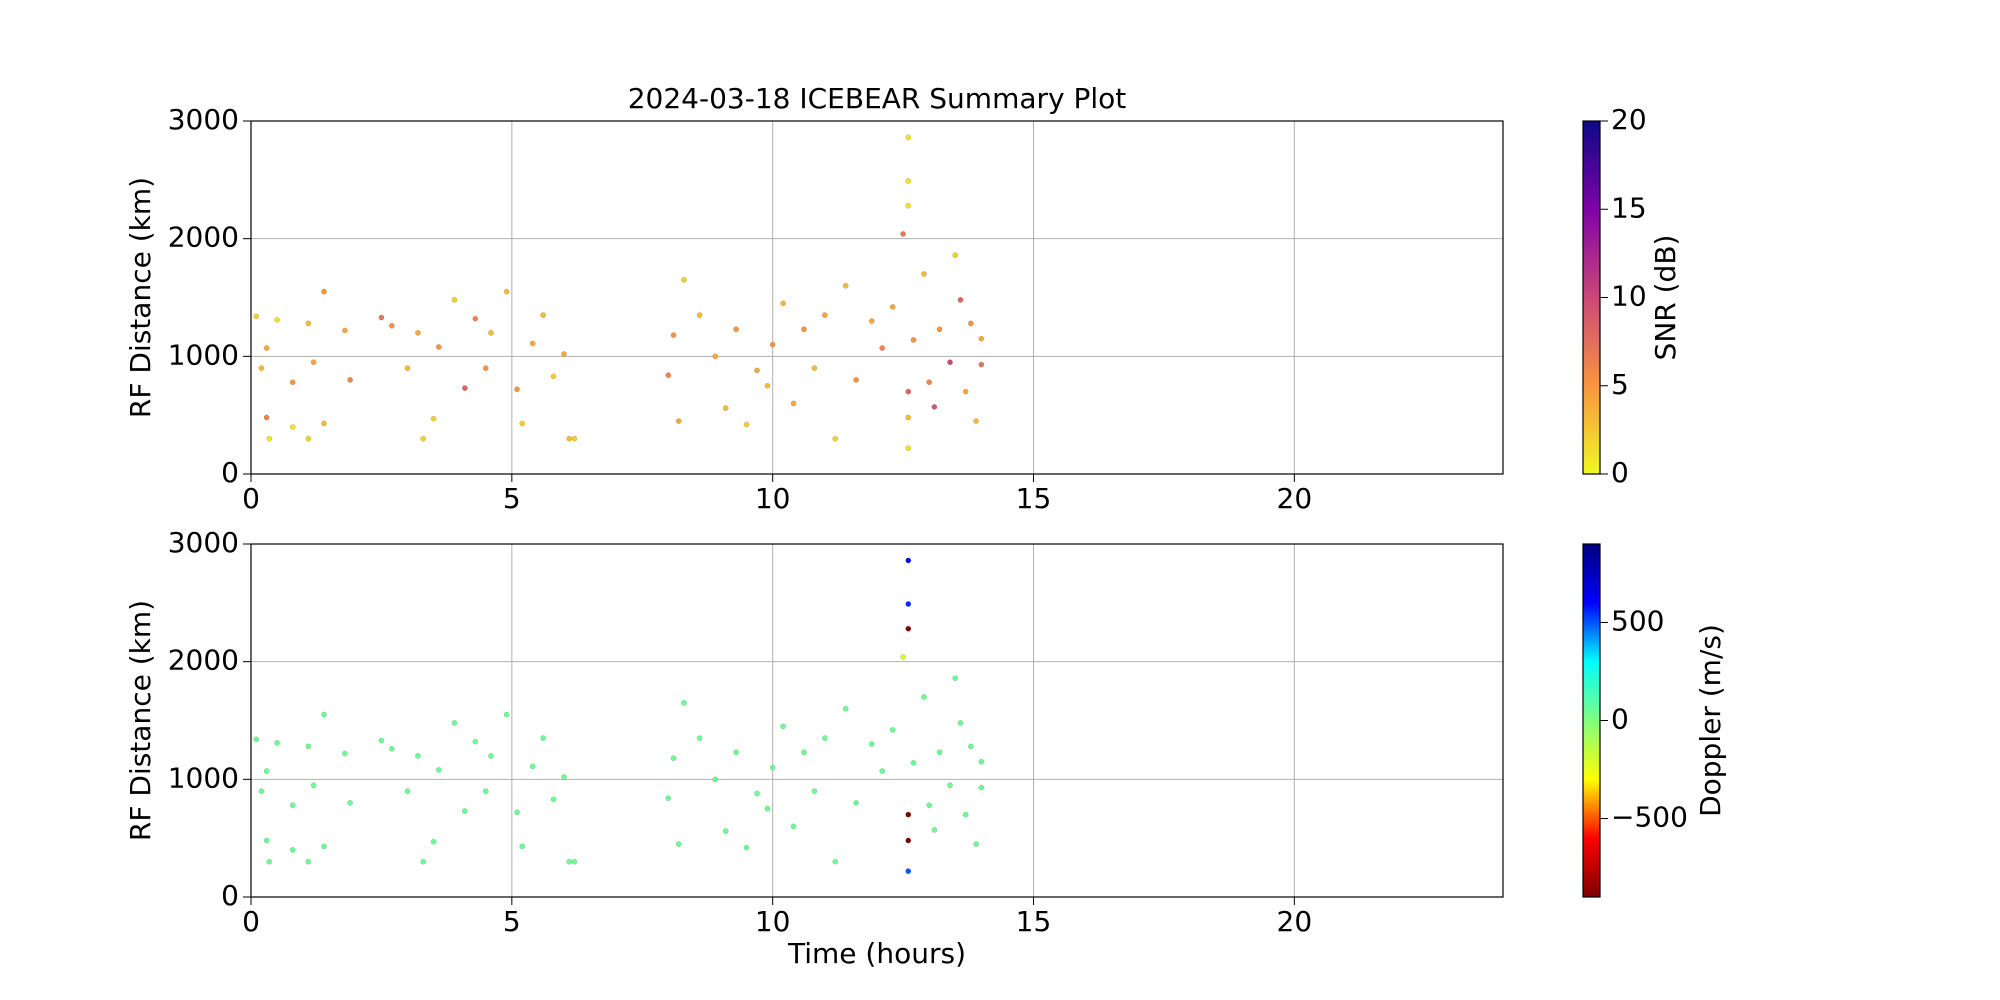 Image resolution: width=2000 pixels, height=1000 pixels. Describe the element at coordinates (1620, 384) in the screenshot. I see `colorbar-tick-label: 5` at that location.